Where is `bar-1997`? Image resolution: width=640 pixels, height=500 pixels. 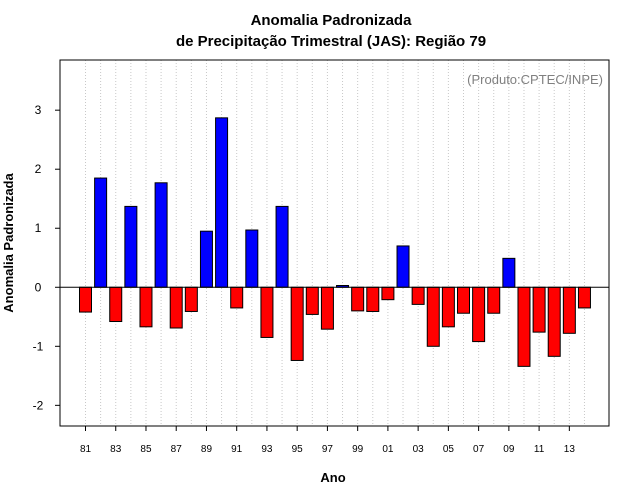 bar-1997 is located at coordinates (327, 308).